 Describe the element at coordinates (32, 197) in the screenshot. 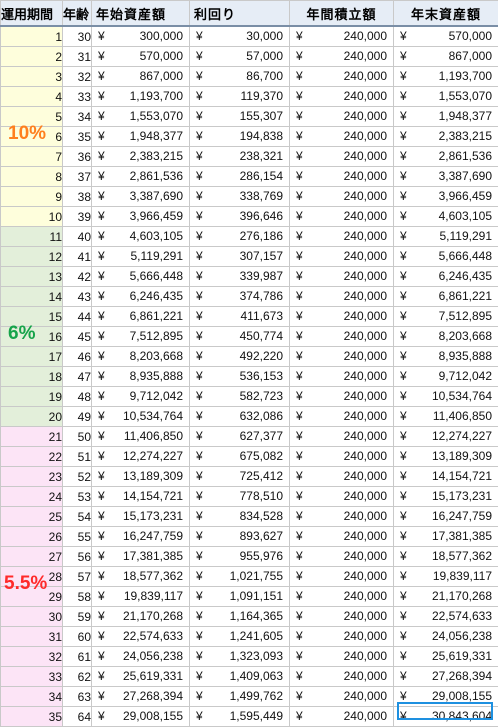

I see `cell-period: 9` at that location.